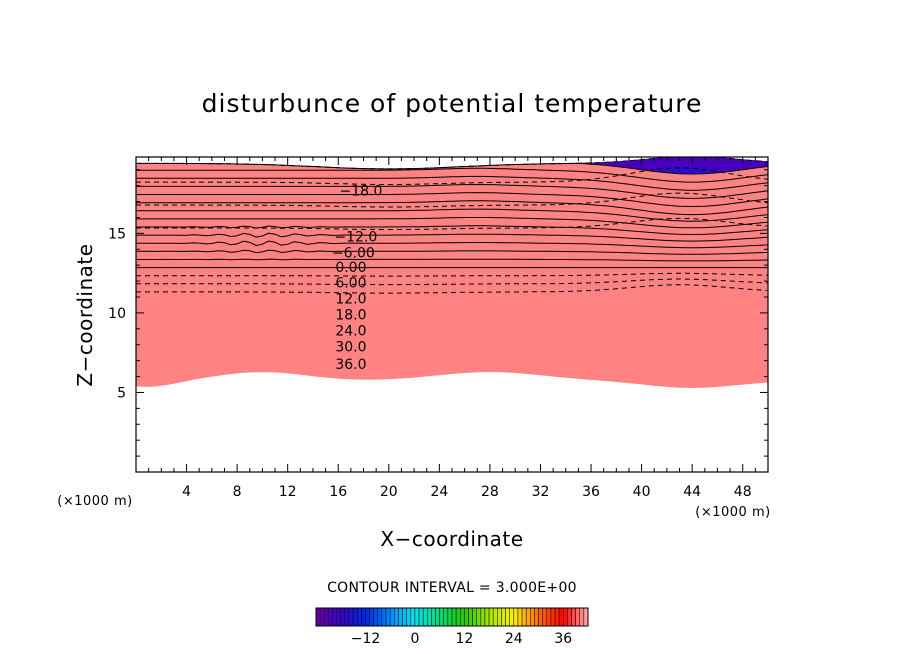 Image resolution: width=904 pixels, height=654 pixels. I want to click on colorbar-tick-labels: −12 0 12 24 36, so click(462, 639).